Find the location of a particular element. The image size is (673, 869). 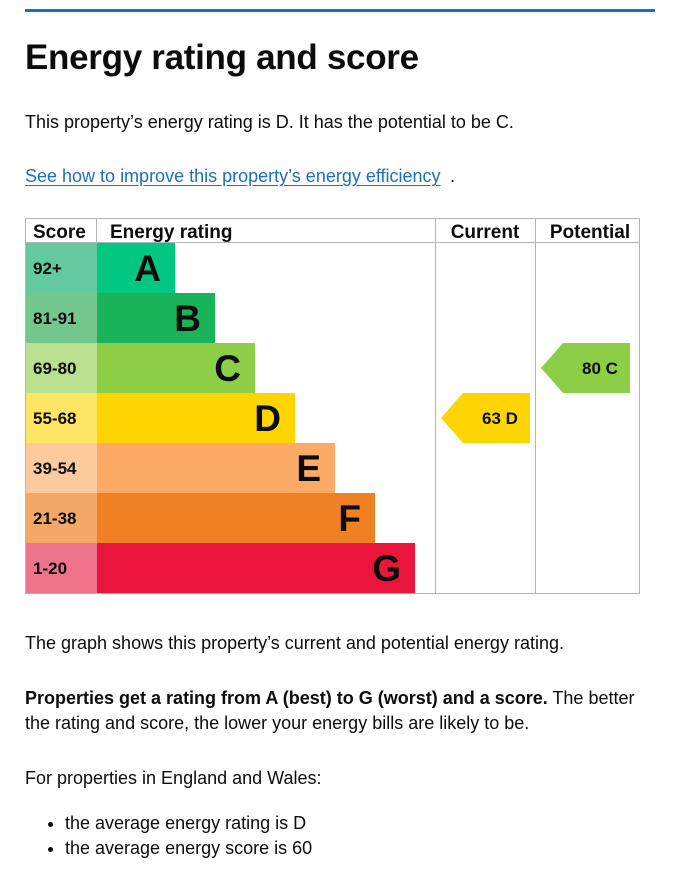

score-range-c: 69-80 is located at coordinates (54, 368).